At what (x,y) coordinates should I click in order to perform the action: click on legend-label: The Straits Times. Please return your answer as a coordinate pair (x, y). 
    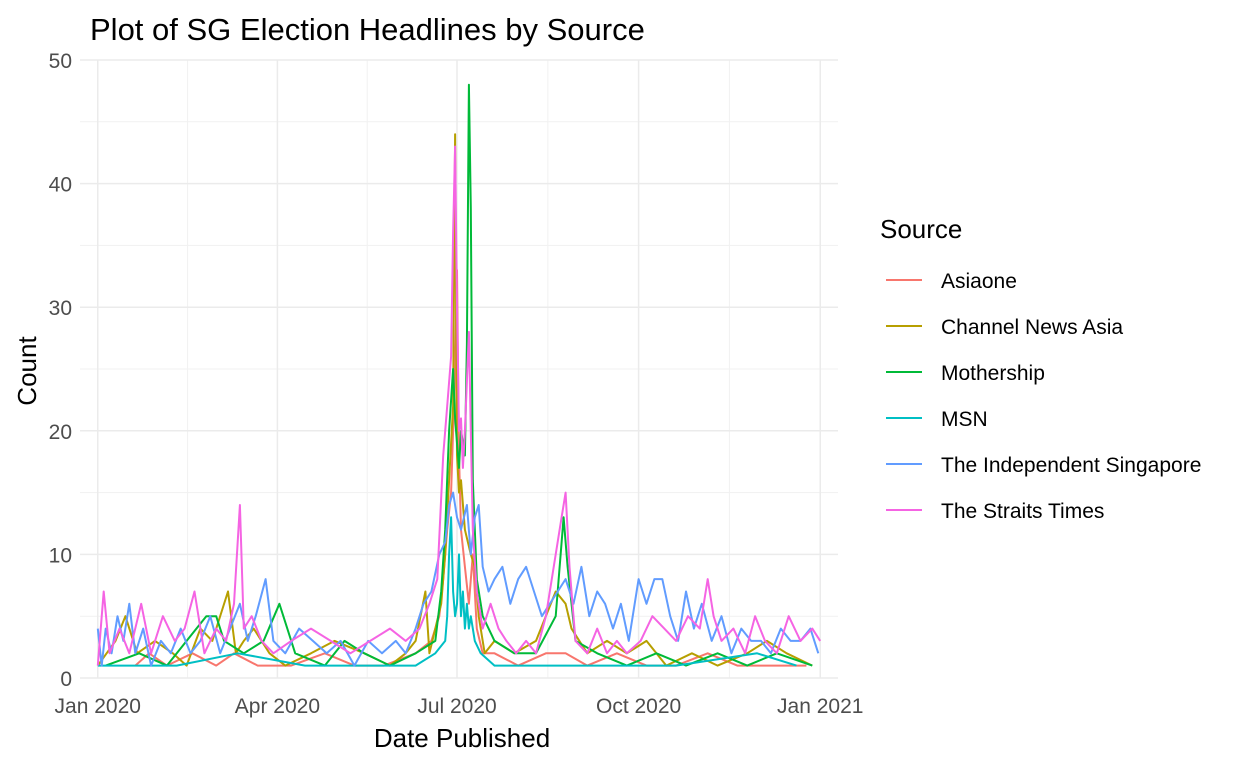
    Looking at the image, I should click on (1022, 511).